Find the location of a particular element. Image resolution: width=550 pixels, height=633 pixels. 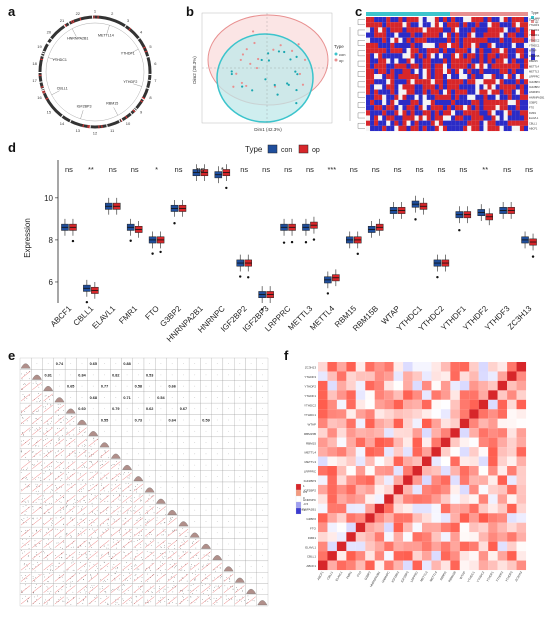

heatmap-gene-label: RBM15 is located at coordinates (533, 61).